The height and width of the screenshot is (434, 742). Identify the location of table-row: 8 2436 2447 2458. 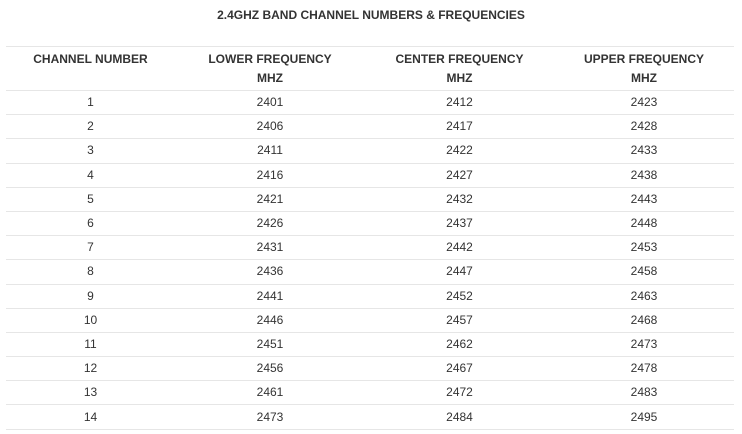
(370, 272).